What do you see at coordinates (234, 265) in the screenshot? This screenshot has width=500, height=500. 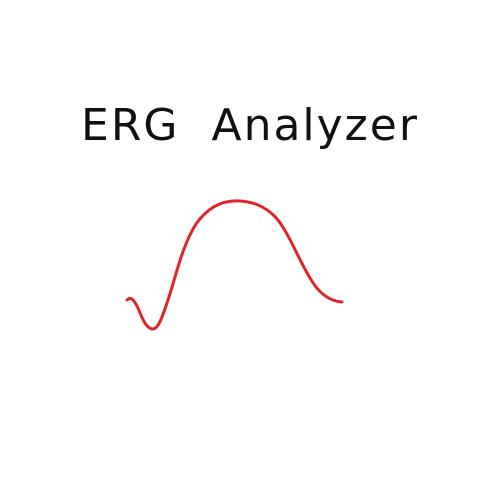 I see `erg-waveform-stroke` at bounding box center [234, 265].